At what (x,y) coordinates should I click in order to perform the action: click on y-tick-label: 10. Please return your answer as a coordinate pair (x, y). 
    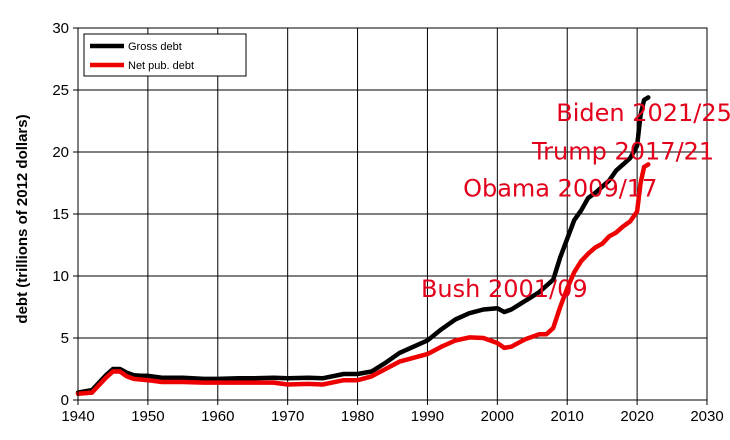
    Looking at the image, I should click on (60, 276).